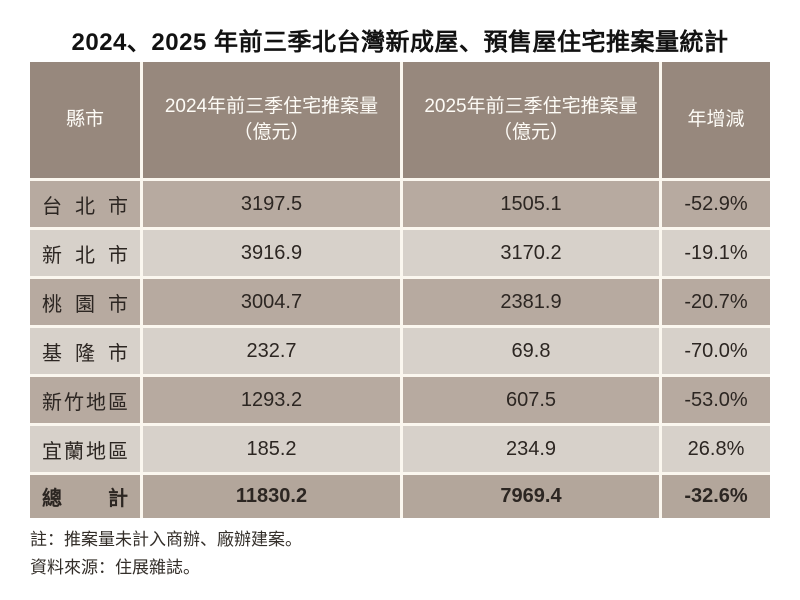 This screenshot has height=600, width=800. Describe the element at coordinates (531, 496) in the screenshot. I see `table-row-total-2025: 7969.4` at that location.